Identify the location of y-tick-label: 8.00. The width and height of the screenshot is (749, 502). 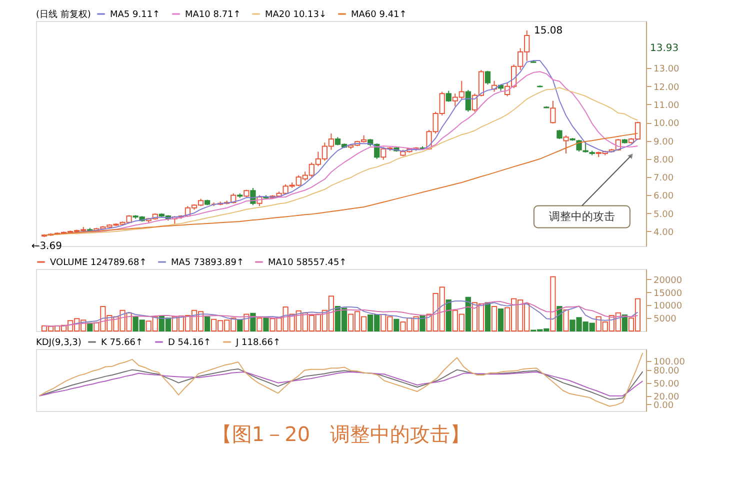
(664, 160).